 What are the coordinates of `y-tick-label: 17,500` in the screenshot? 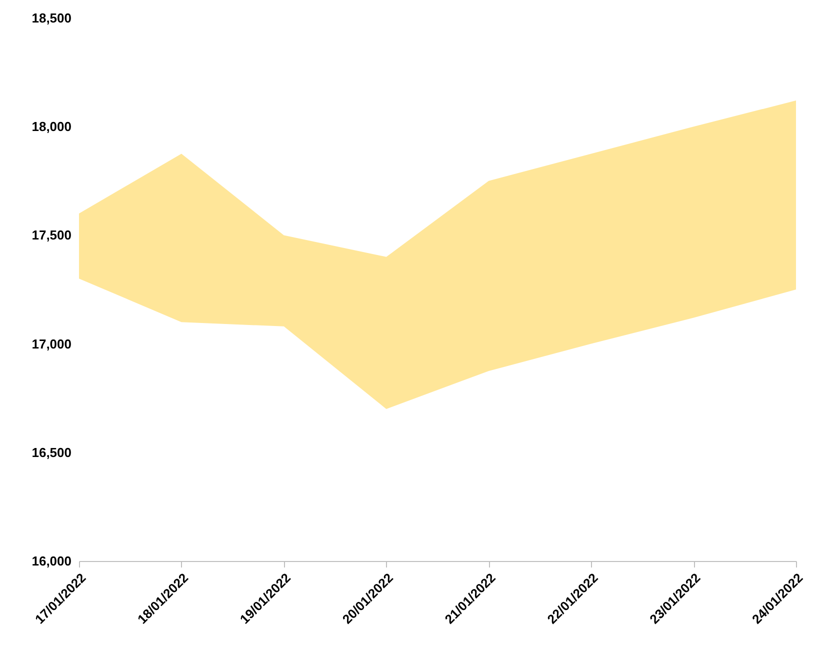 It's located at (52, 235).